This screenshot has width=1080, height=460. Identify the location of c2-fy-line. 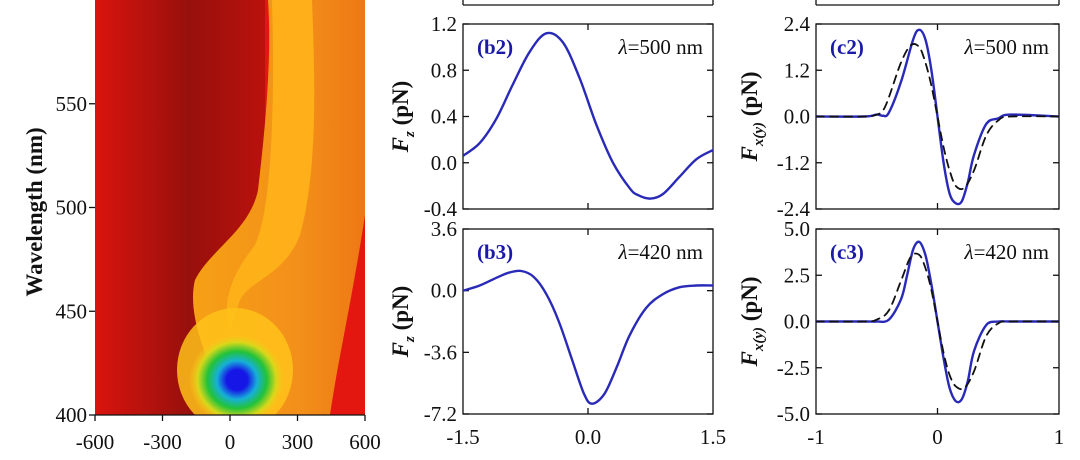
(937, 116).